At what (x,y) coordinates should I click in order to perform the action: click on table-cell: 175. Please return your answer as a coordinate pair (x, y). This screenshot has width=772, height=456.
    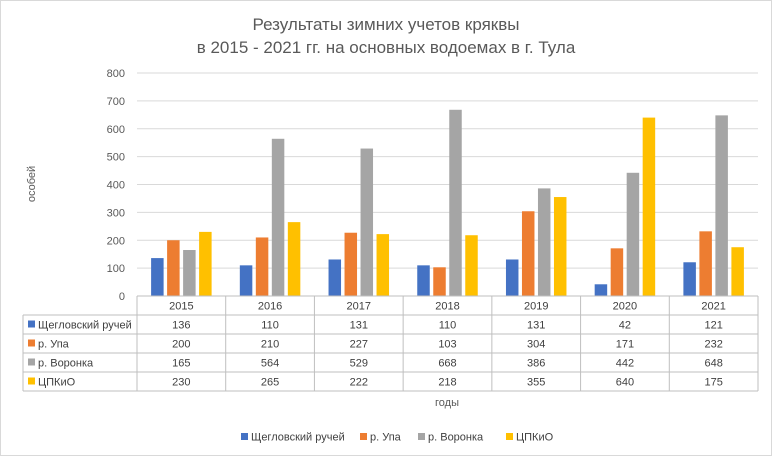
    Looking at the image, I should click on (713, 383).